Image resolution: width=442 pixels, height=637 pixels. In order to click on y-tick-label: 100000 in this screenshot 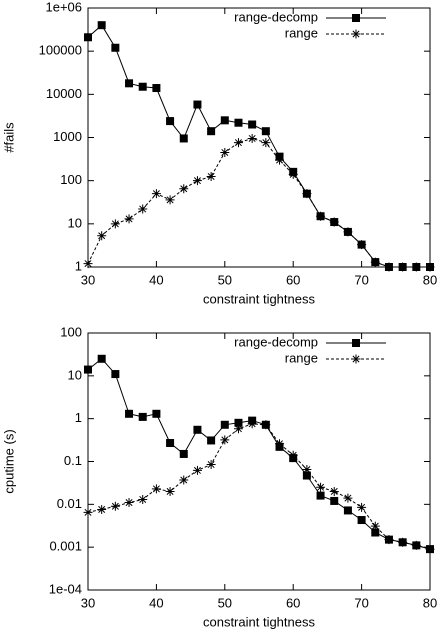, I will do `click(60, 50)`.